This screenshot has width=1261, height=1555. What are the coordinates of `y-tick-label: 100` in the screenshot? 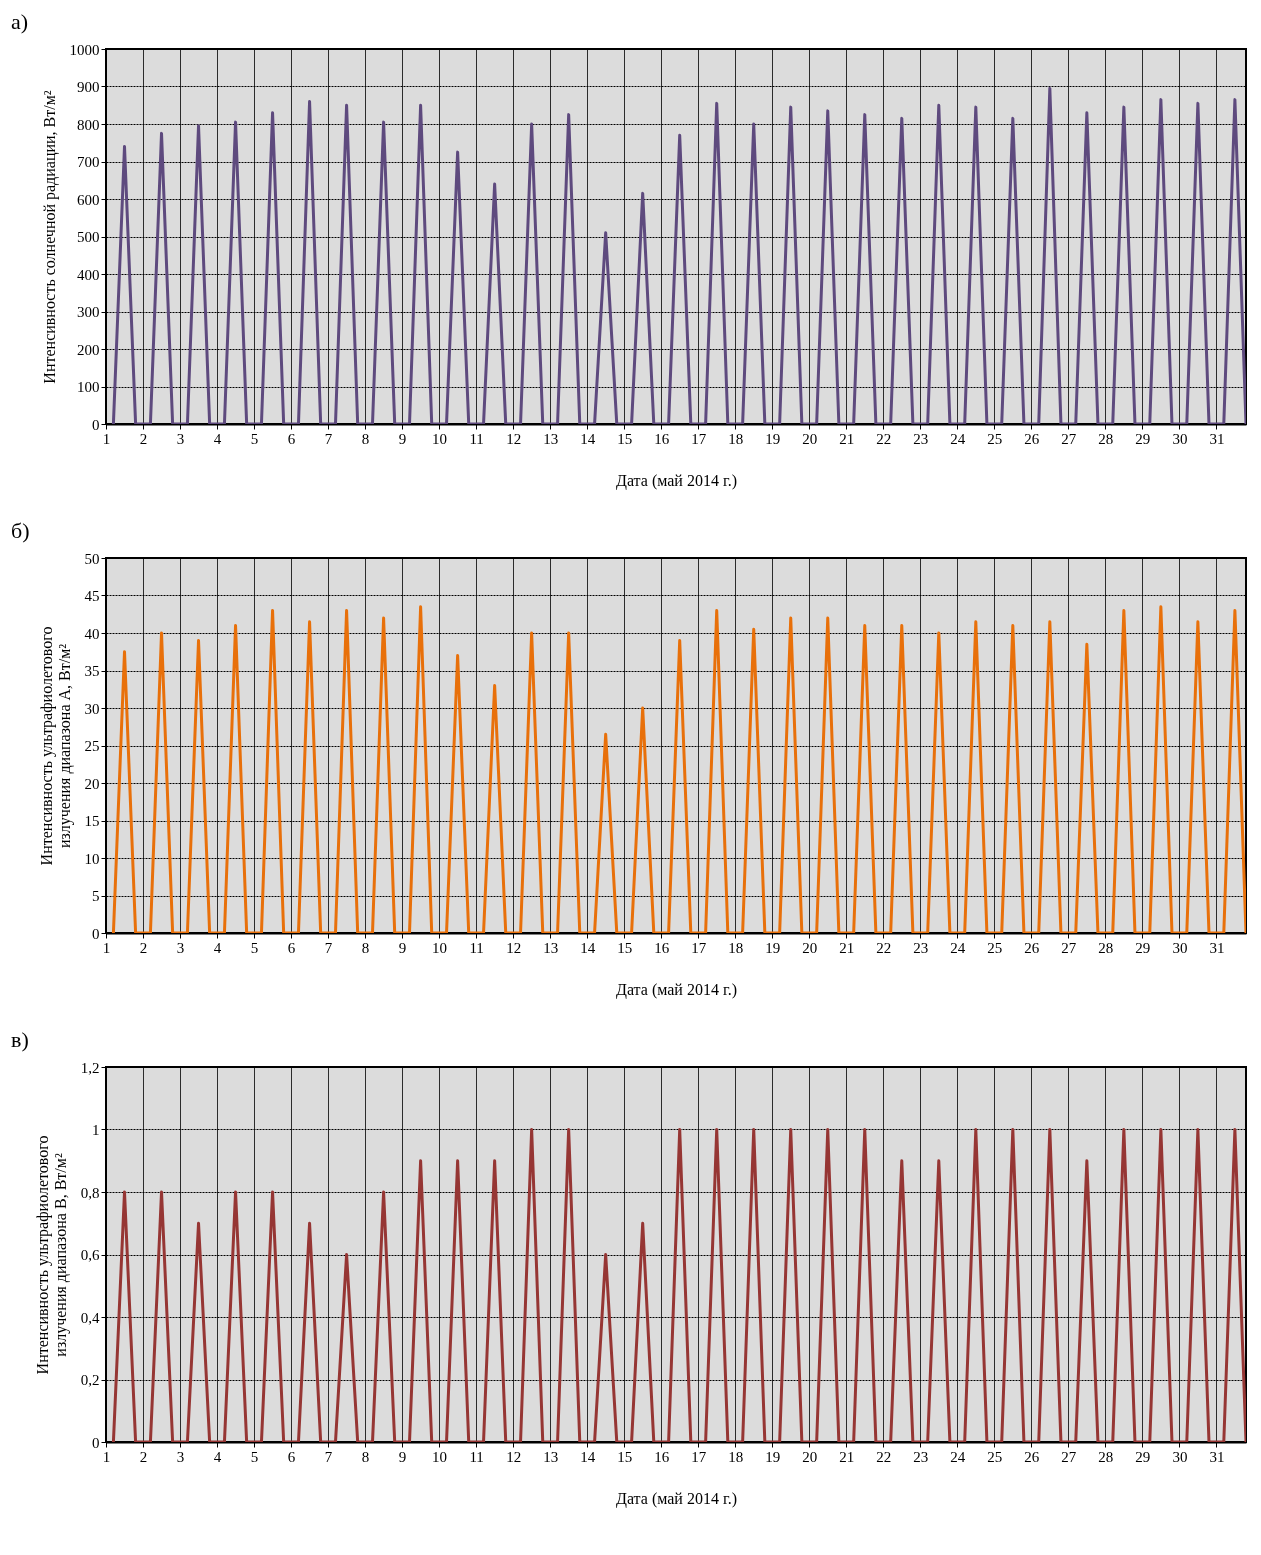 It's located at (88, 387).